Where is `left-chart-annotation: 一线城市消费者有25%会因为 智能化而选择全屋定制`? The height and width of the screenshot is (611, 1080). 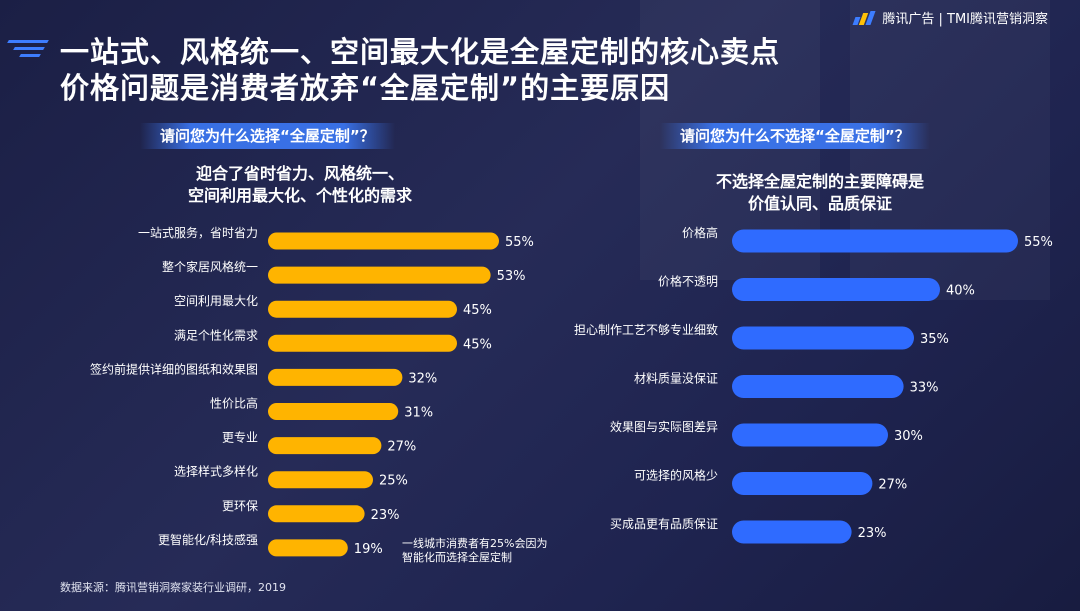 left-chart-annotation: 一线城市消费者有25%会因为 智能化而选择全屋定制 is located at coordinates (474, 551).